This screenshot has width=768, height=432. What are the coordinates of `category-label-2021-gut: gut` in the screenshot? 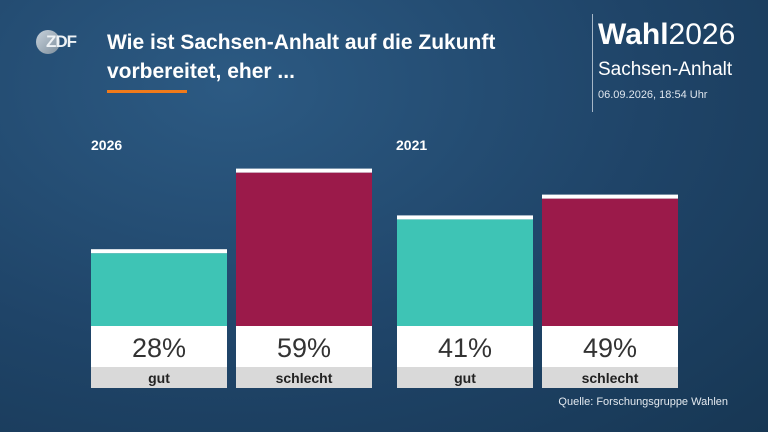 It's located at (465, 378).